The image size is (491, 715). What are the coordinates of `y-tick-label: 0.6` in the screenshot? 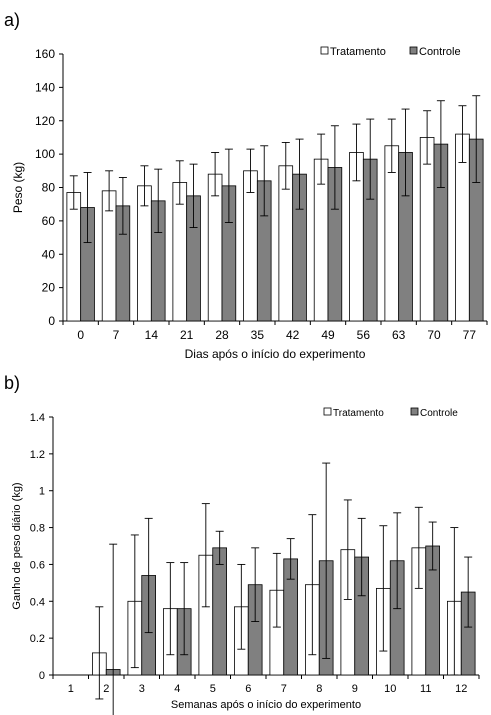 It's located at (37, 565).